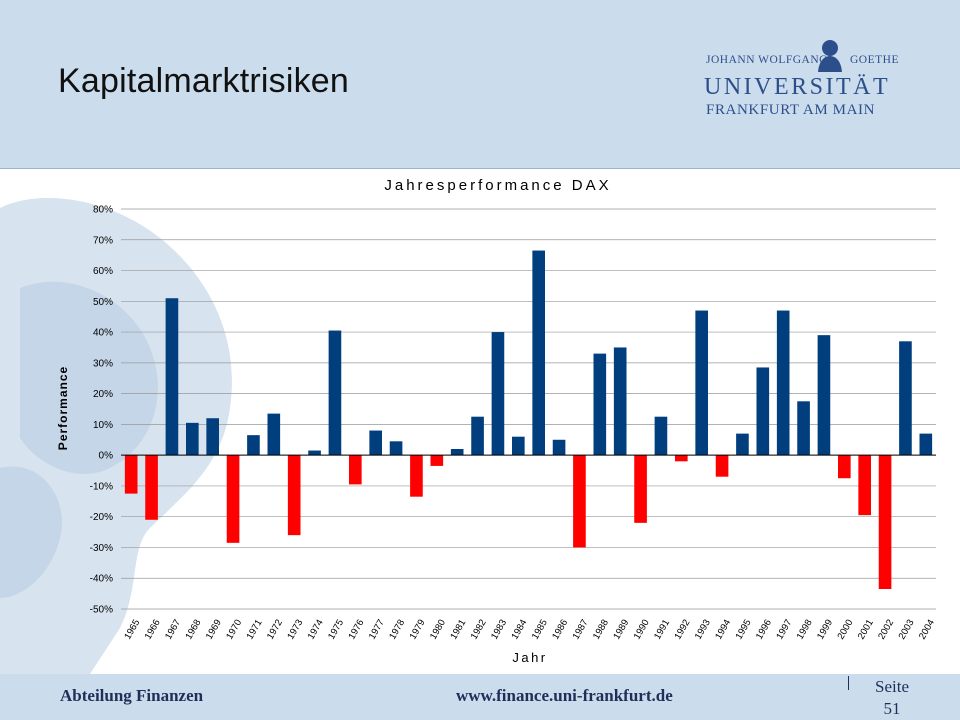 The image size is (960, 720). What do you see at coordinates (234, 630) in the screenshot?
I see `x-tick-label: 1970` at bounding box center [234, 630].